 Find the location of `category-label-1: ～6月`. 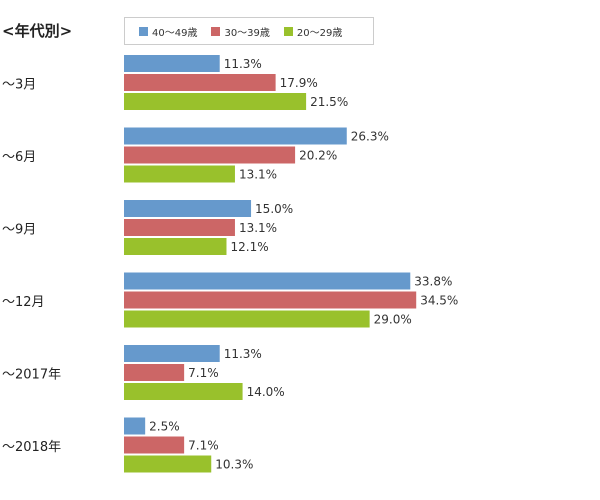

category-label-1: ～6月 is located at coordinates (19, 157).